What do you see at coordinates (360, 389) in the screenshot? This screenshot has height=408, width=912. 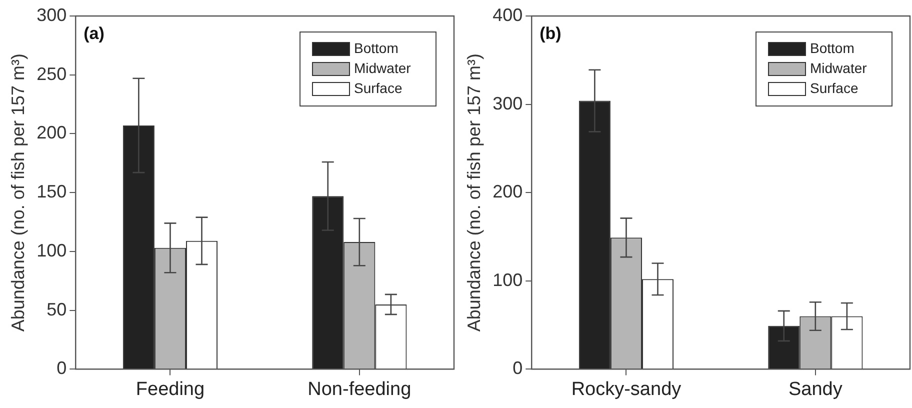 I see `x-tick-label: Non-feeding` at bounding box center [360, 389].